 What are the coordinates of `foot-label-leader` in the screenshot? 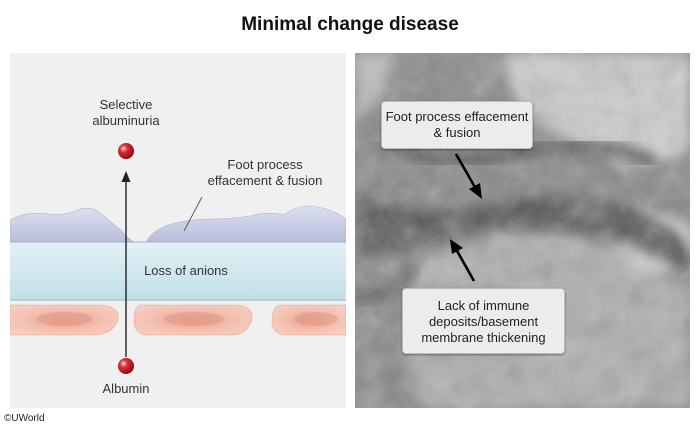 It's located at (193, 214).